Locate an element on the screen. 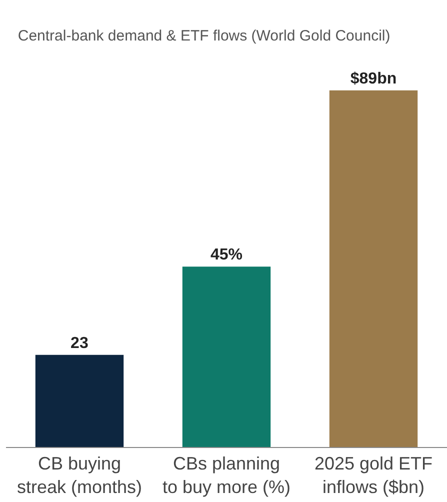 This screenshot has width=447, height=502. x-tick-label: CB buying streak (months) is located at coordinates (79, 475).